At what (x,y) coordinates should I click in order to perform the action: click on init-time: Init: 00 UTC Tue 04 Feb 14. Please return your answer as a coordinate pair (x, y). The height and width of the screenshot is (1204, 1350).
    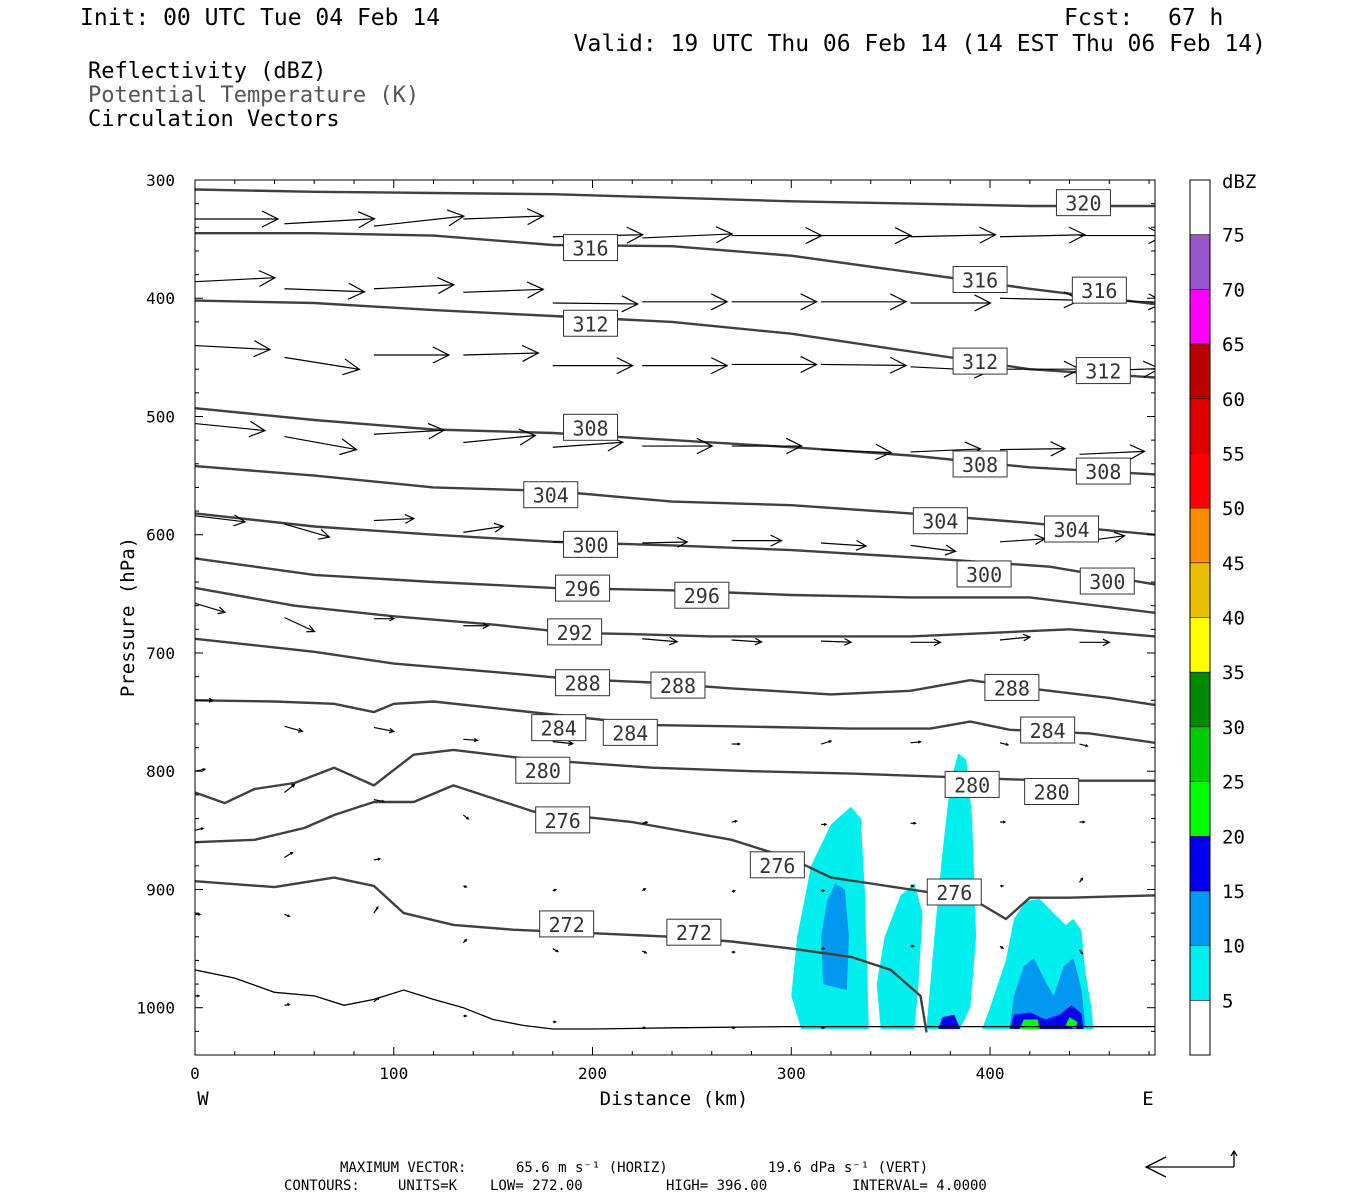
    Looking at the image, I should click on (260, 18).